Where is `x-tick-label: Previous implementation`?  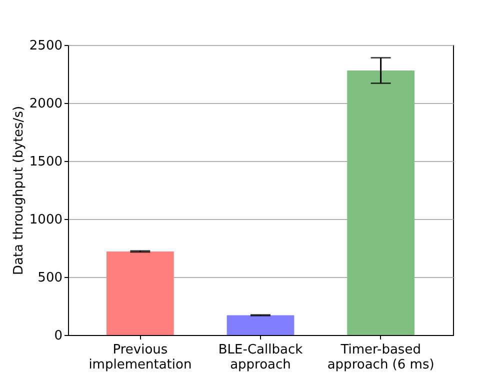 x-tick-label: Previous implementation is located at coordinates (140, 357).